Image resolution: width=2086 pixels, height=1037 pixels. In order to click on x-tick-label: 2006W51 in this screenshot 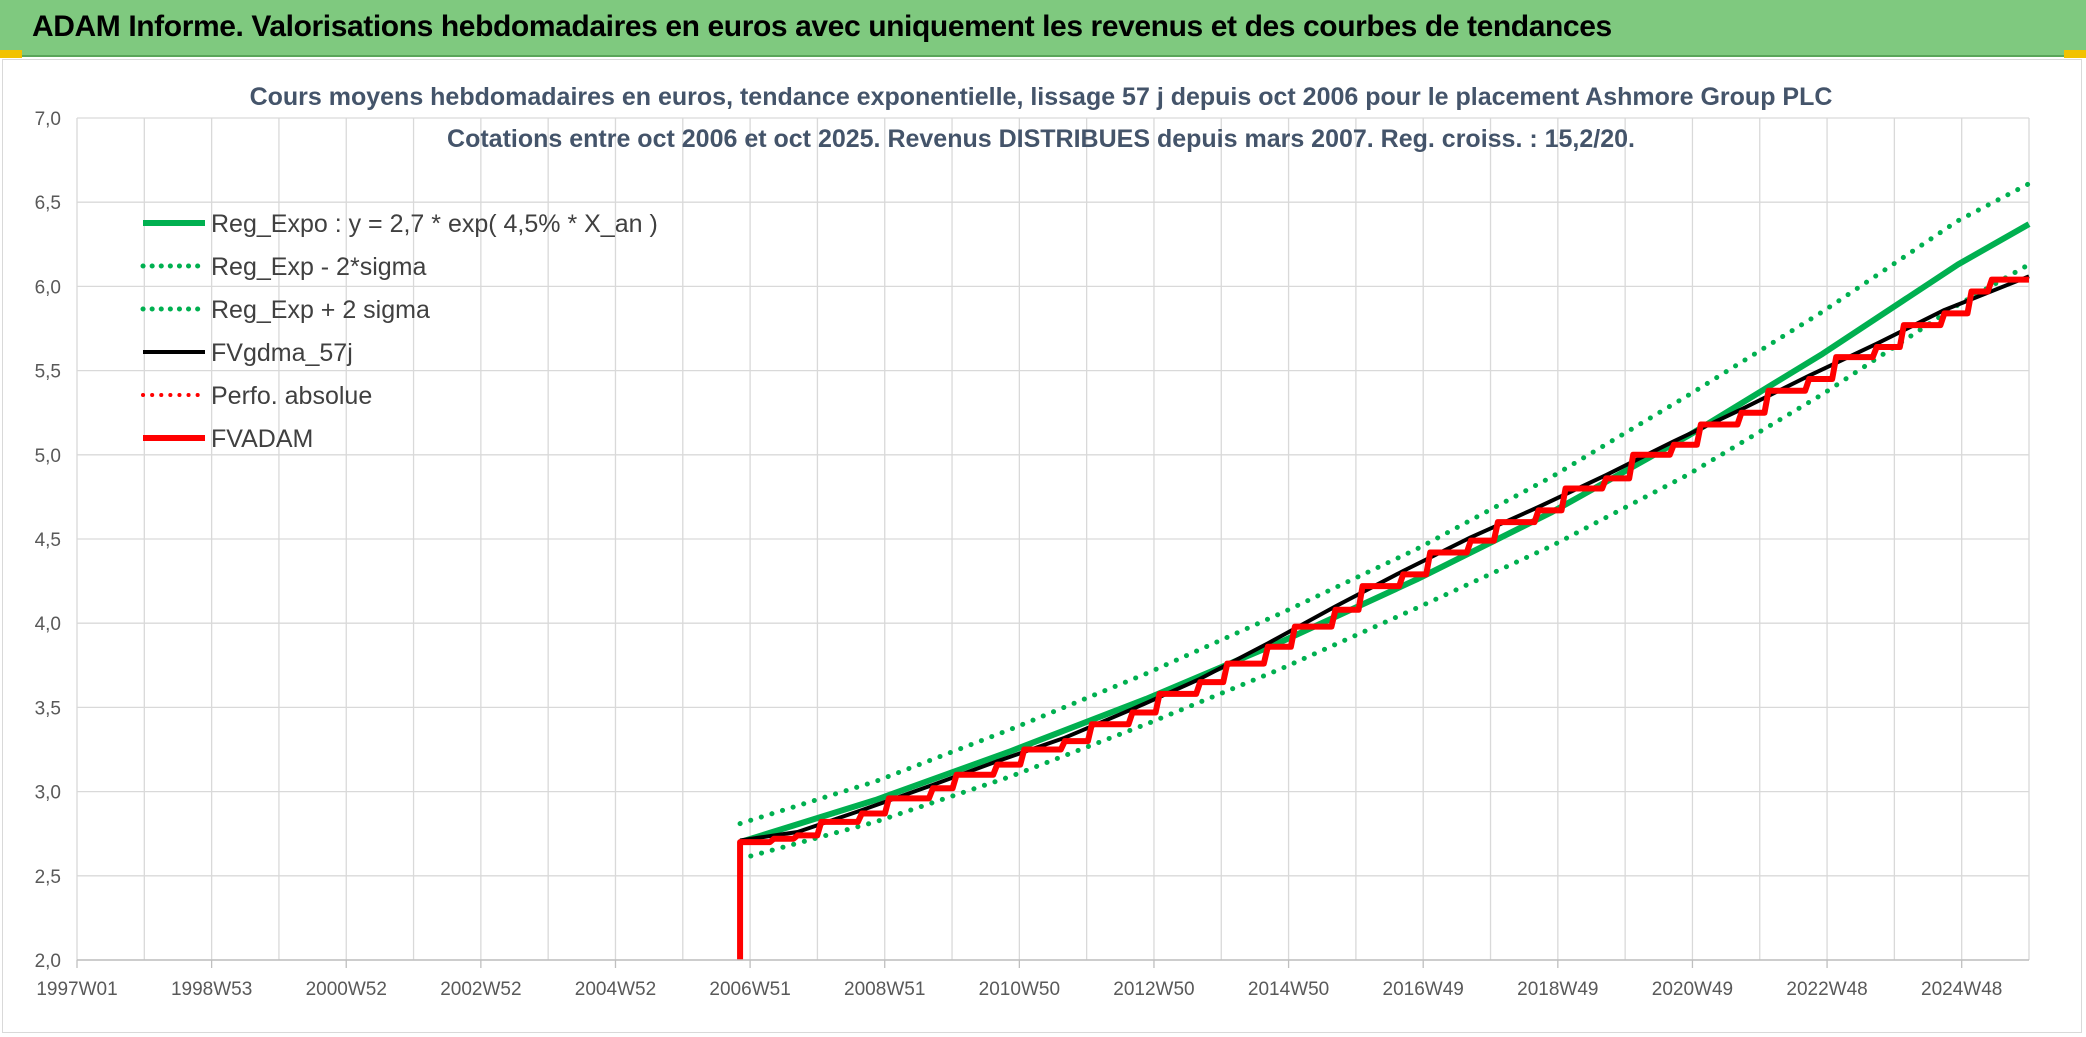, I will do `click(749, 989)`.